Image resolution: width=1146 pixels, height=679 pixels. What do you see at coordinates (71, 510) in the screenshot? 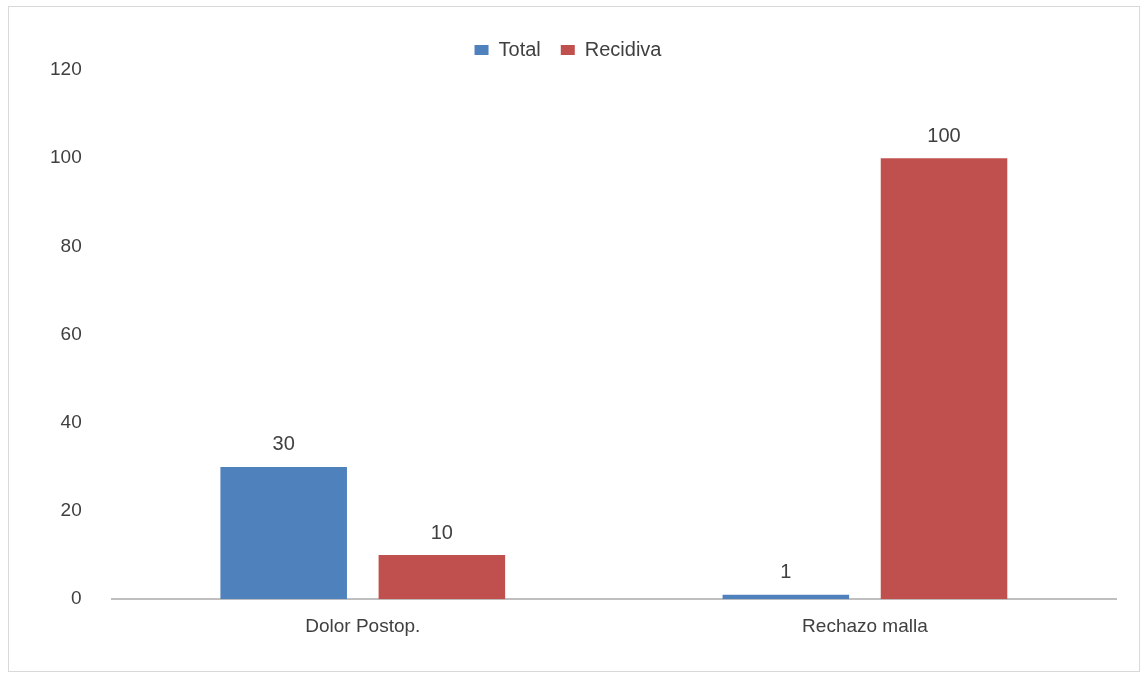
I see `y-tick-label: 20` at bounding box center [71, 510].